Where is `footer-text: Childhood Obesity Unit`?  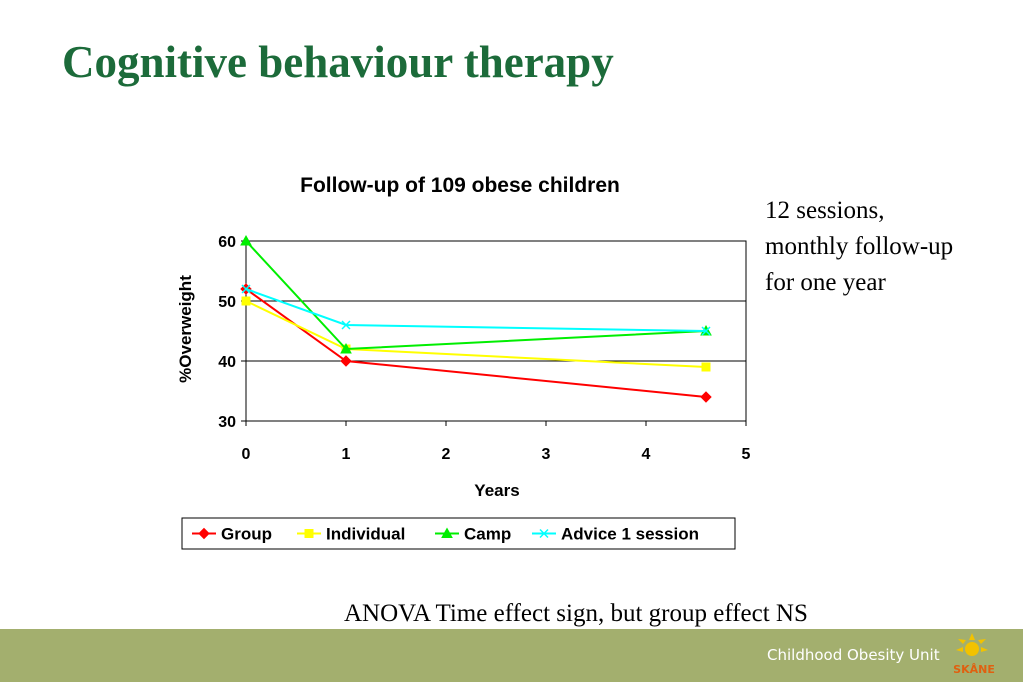
footer-text: Childhood Obesity Unit is located at coordinates (853, 655).